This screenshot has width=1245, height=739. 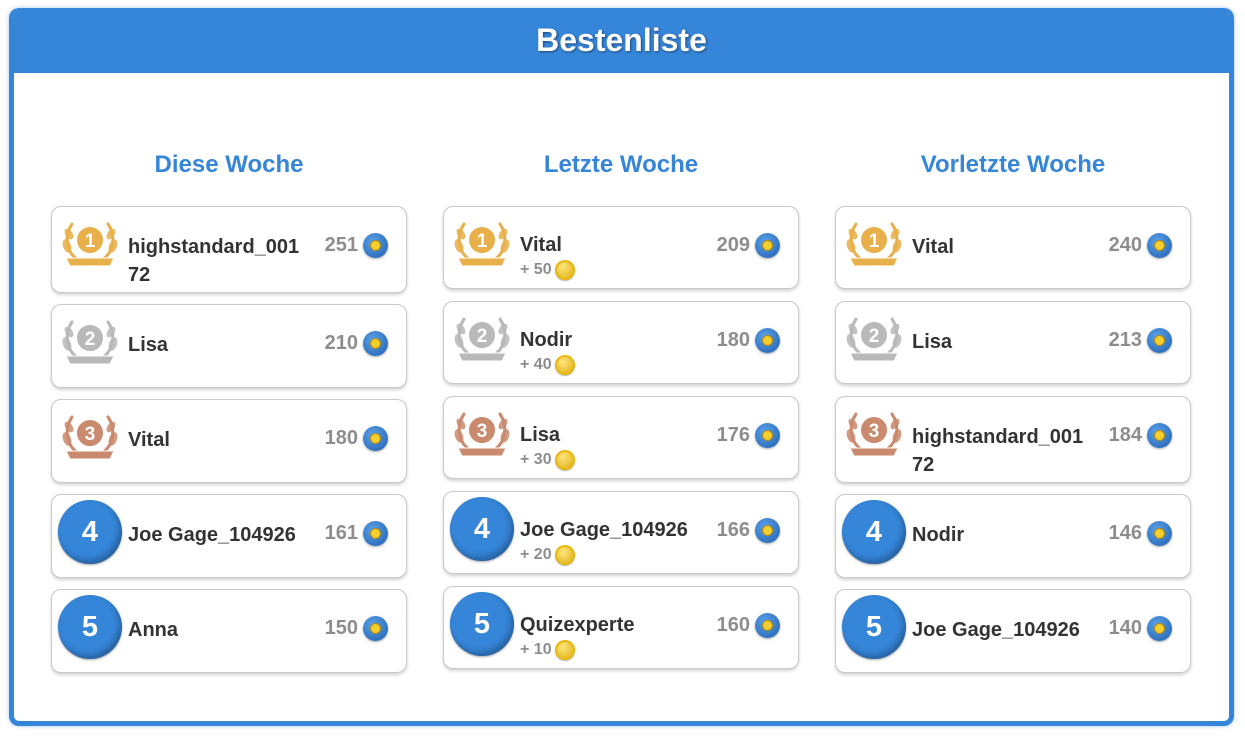 I want to click on header-bar: Bestenliste, so click(x=621, y=40).